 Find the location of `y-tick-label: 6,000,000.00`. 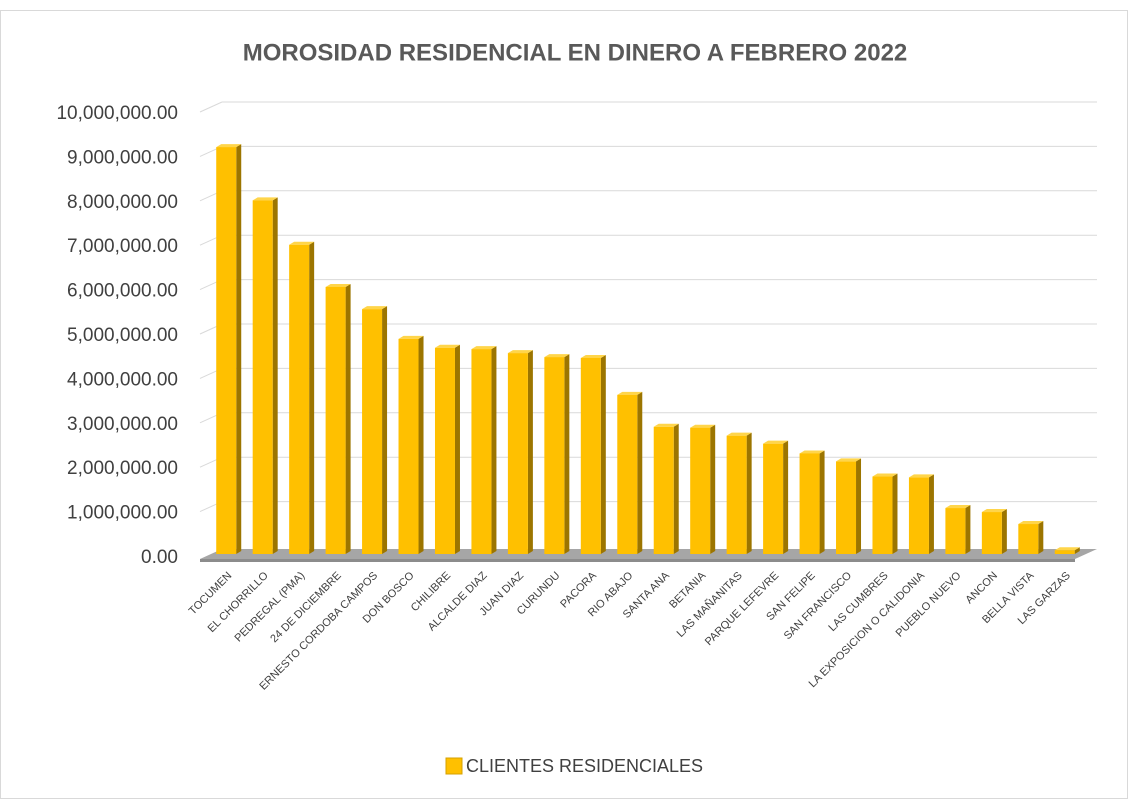

y-tick-label: 6,000,000.00 is located at coordinates (122, 291).